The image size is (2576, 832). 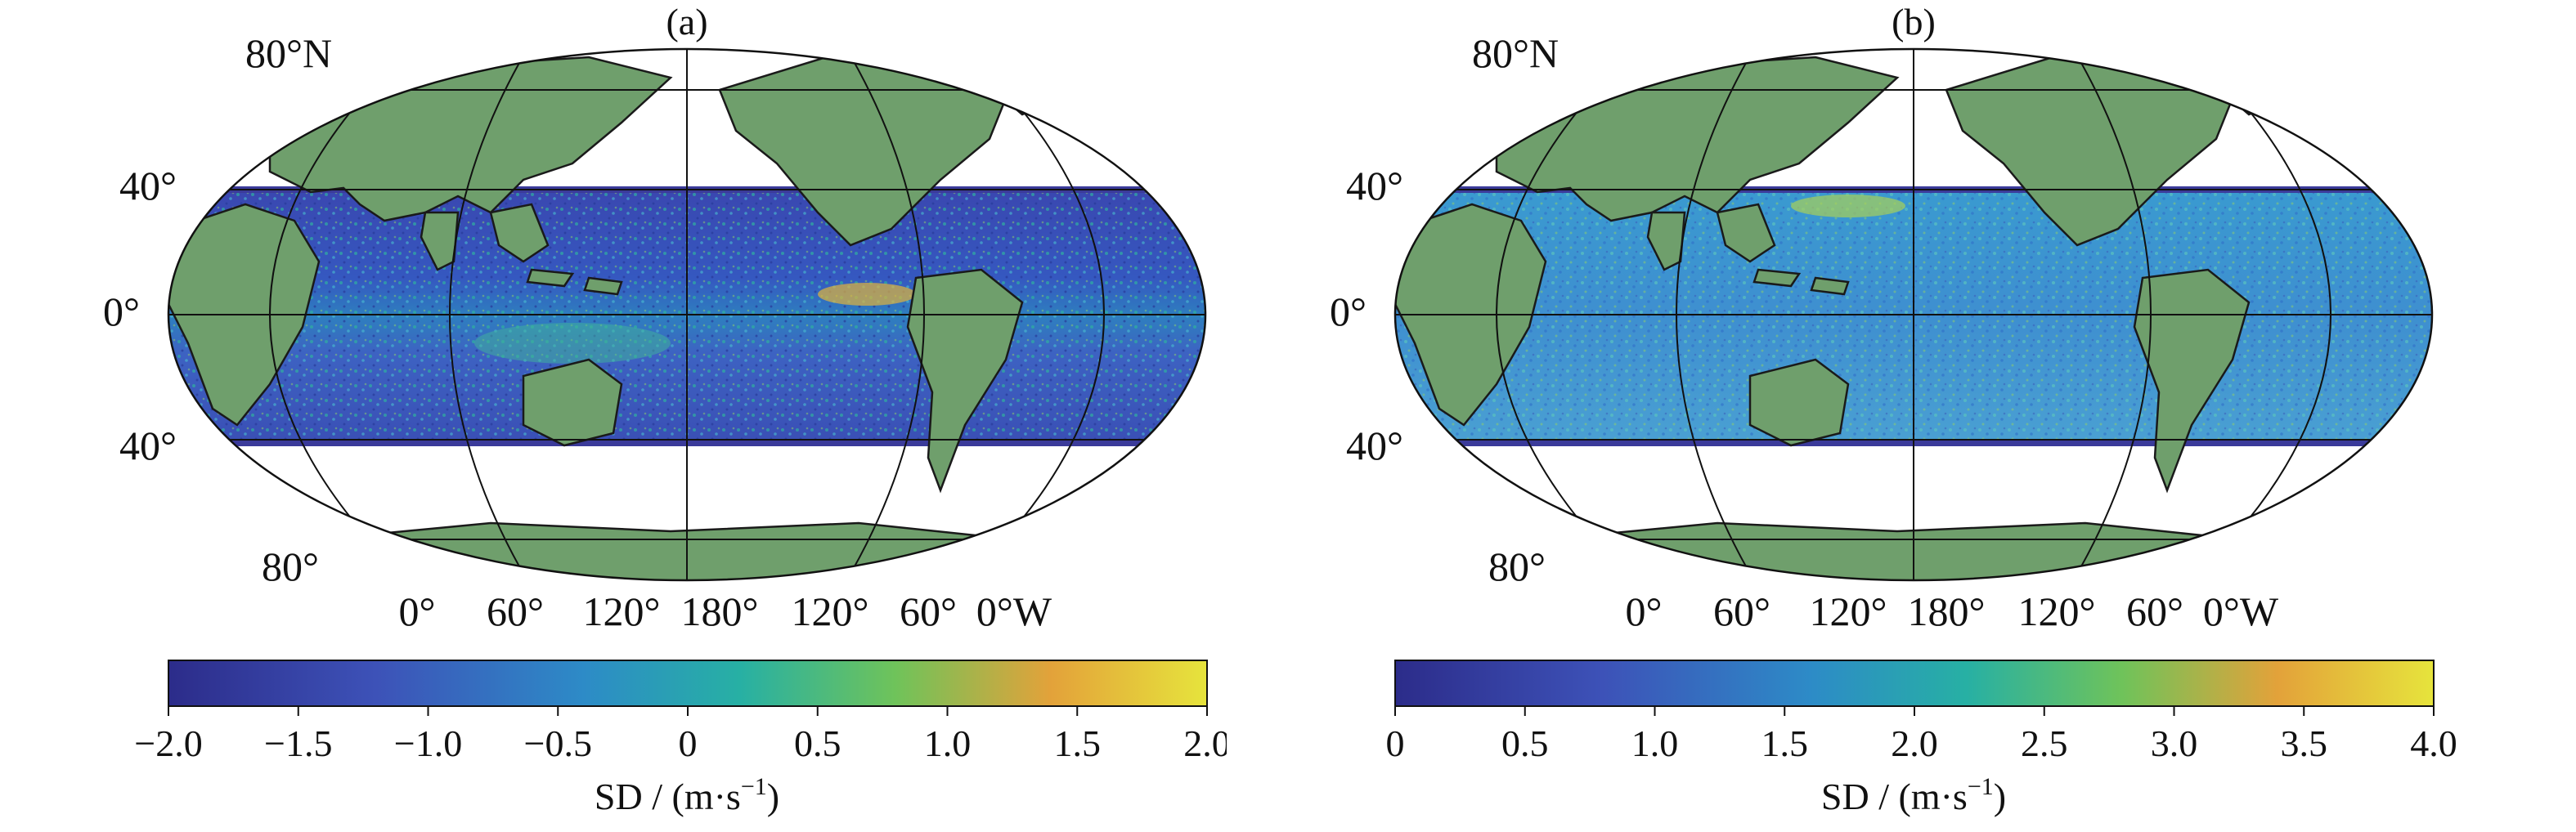 What do you see at coordinates (2174, 743) in the screenshot?
I see `colorbar-tick-label: 3.0` at bounding box center [2174, 743].